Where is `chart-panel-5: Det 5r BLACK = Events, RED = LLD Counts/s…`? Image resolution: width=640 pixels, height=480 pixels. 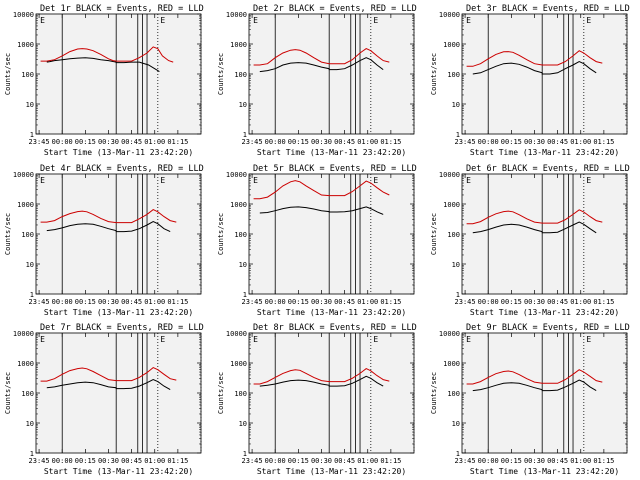 chart-panel-5: Det 5r BLACK = Events, RED = LLD Counts/s… is located at coordinates (317, 240).